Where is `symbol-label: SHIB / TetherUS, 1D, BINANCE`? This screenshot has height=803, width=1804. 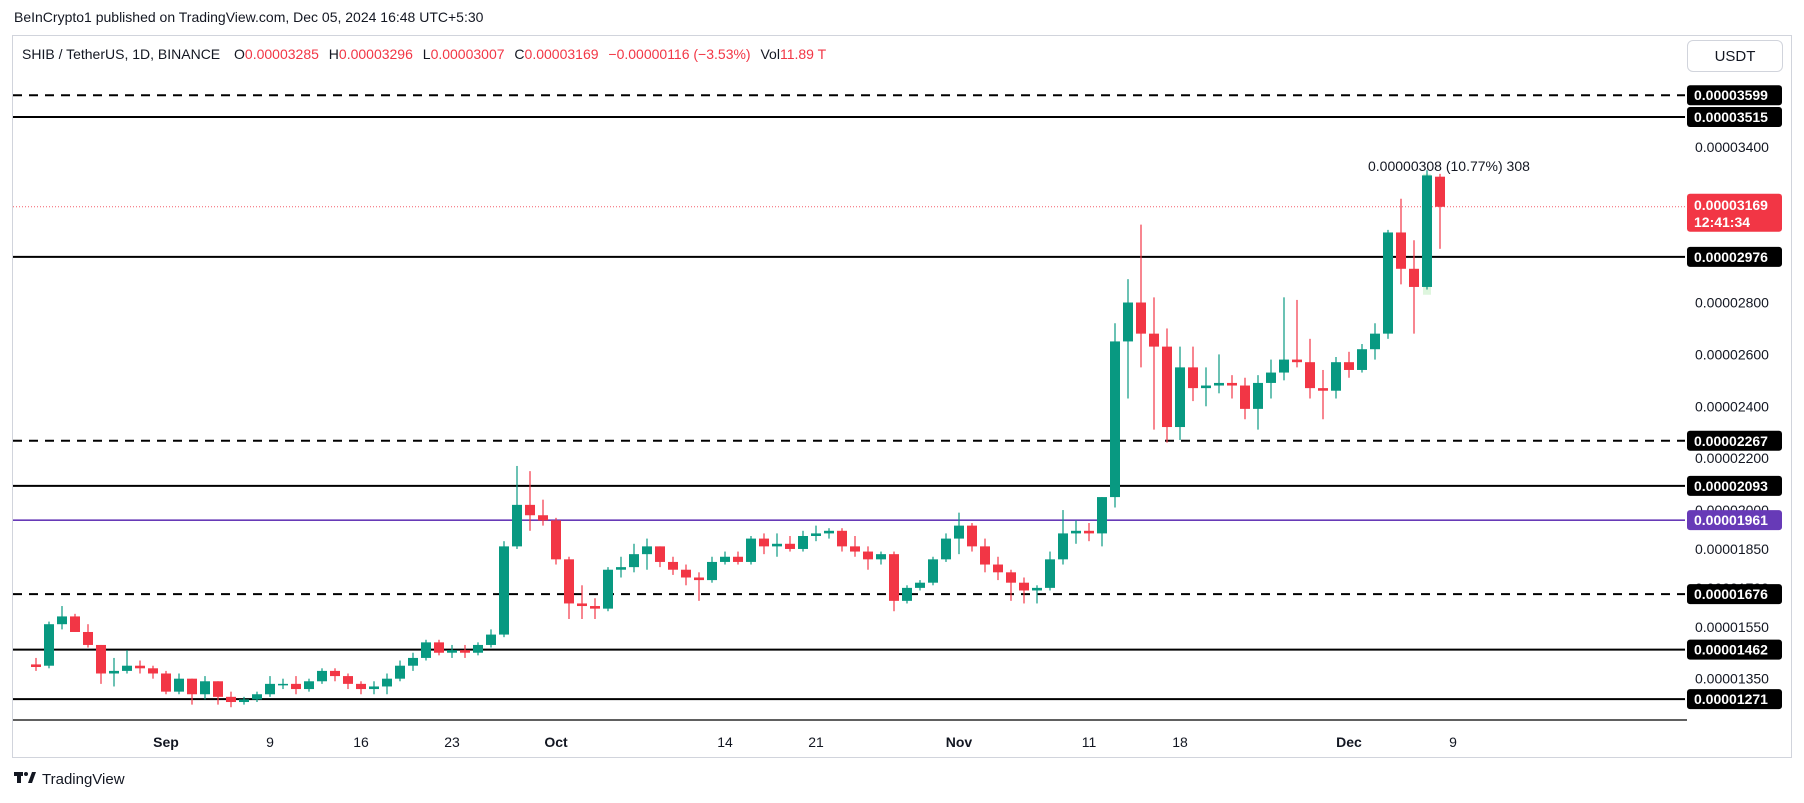
symbol-label: SHIB / TetherUS, 1D, BINANCE is located at coordinates (121, 54).